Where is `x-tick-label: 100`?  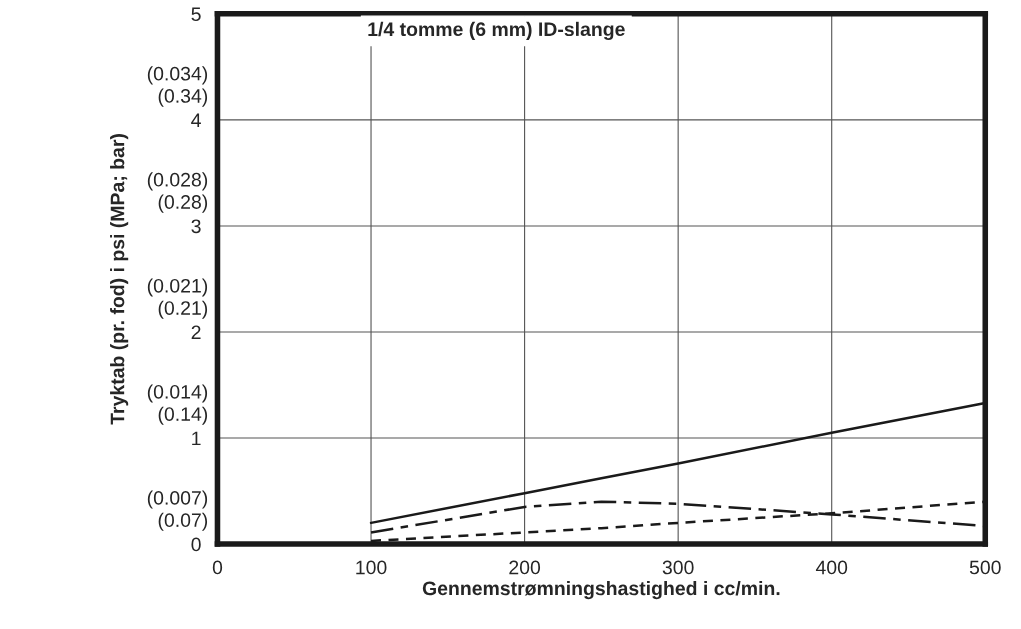 x-tick-label: 100 is located at coordinates (371, 567).